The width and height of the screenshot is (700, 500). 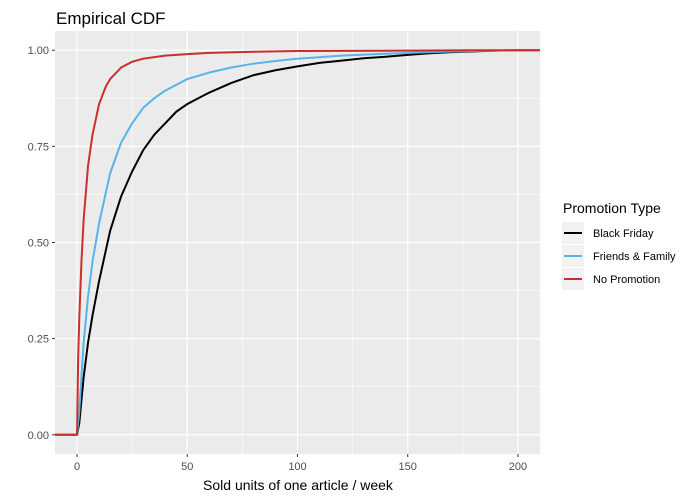 I want to click on x-axis-ticks: 0 50 100 150 200, so click(x=300, y=463).